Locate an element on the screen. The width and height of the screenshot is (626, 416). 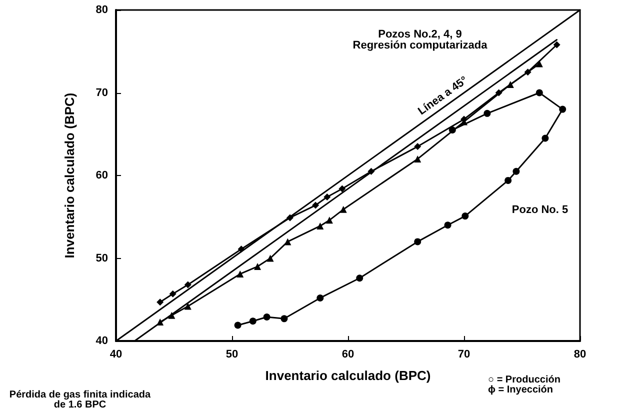
text: ○ = Producción ϕ = Inyección is located at coordinates (524, 385).